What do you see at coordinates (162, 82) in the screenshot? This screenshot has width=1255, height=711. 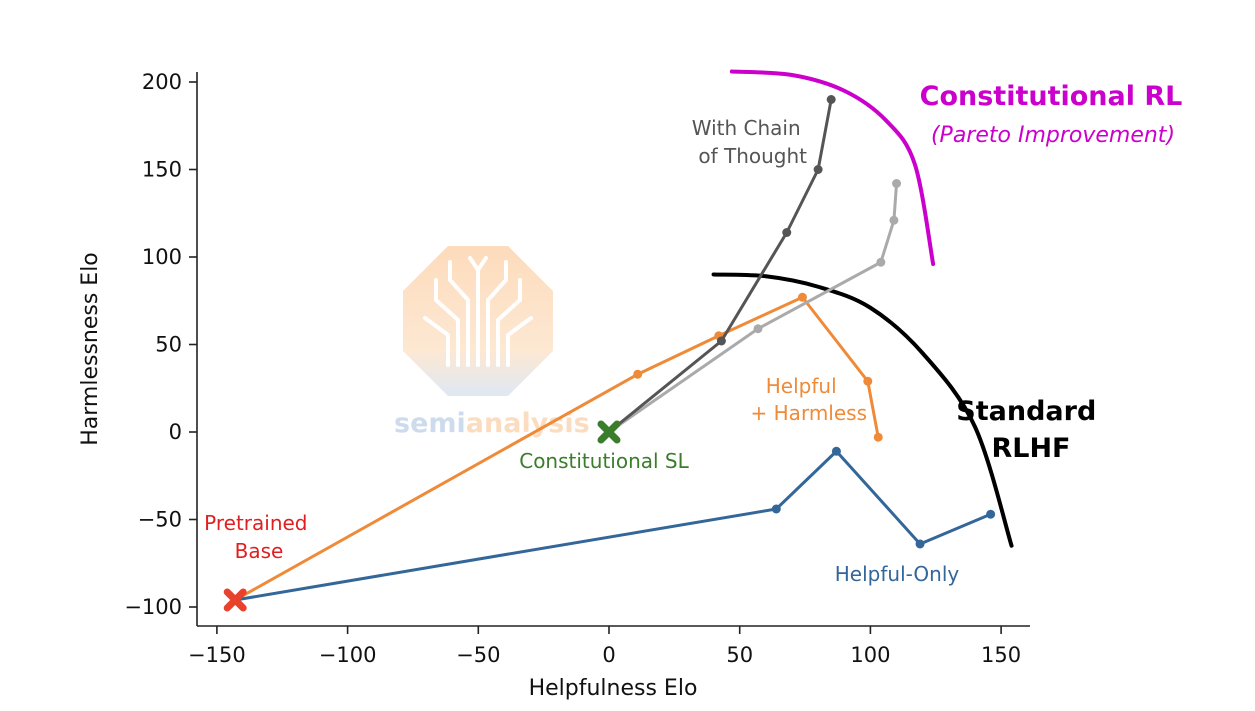 I see `y-tick-label: 200` at bounding box center [162, 82].